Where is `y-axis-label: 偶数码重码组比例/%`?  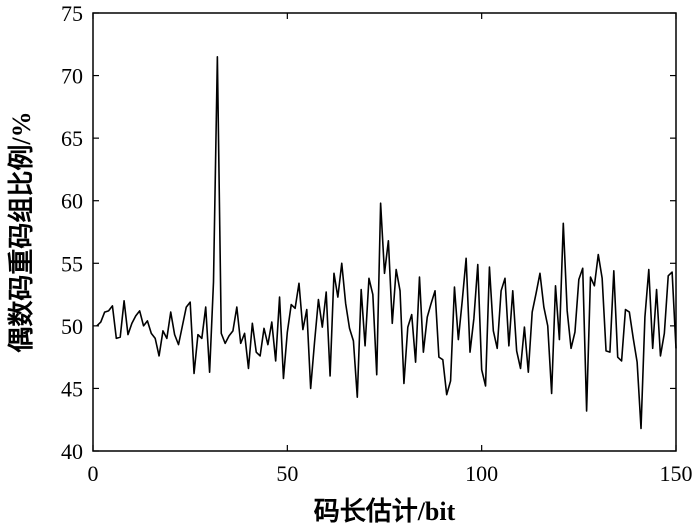
y-axis-label: 偶数码重码组比例/% is located at coordinates (21, 231).